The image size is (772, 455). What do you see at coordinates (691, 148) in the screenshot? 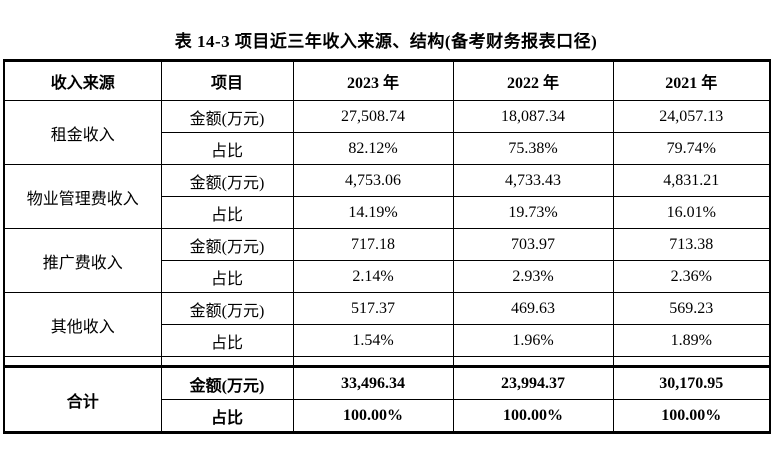
I see `rent-ratio-2021: 79.74%` at bounding box center [691, 148].